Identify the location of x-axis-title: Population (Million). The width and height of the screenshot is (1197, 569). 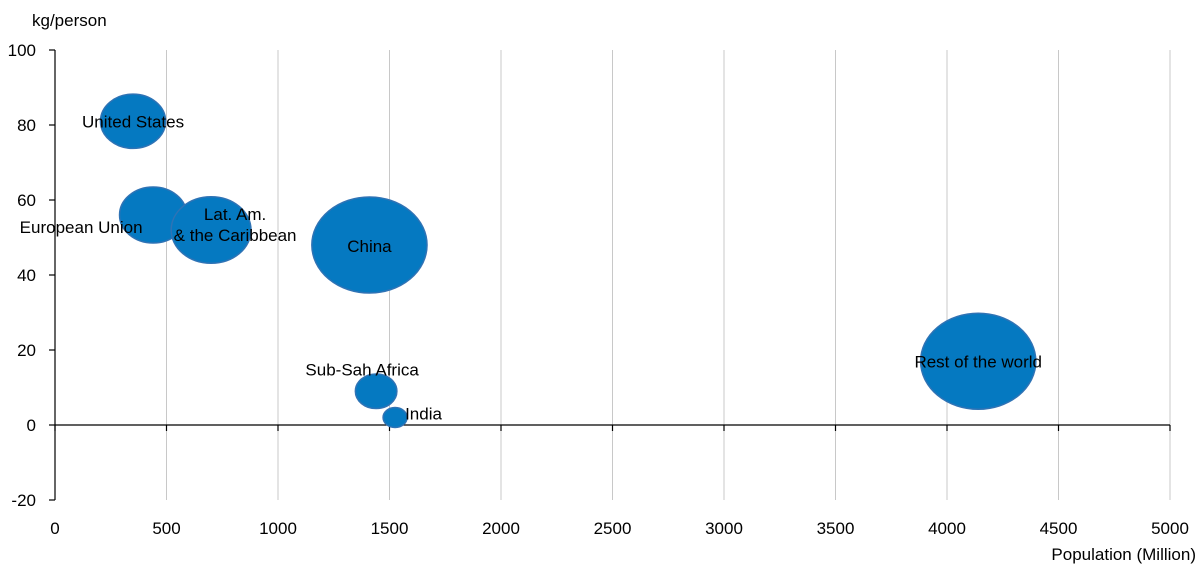
(1123, 554).